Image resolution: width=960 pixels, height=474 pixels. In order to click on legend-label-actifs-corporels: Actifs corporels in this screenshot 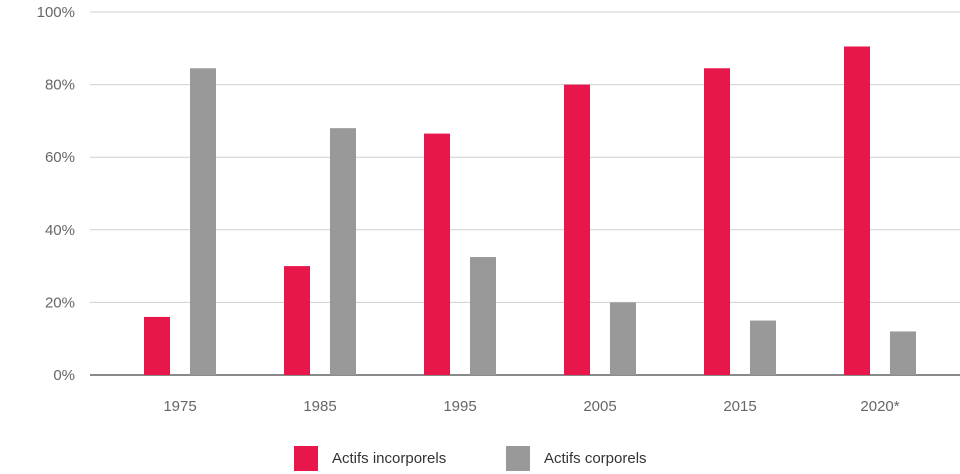, I will do `click(595, 458)`.